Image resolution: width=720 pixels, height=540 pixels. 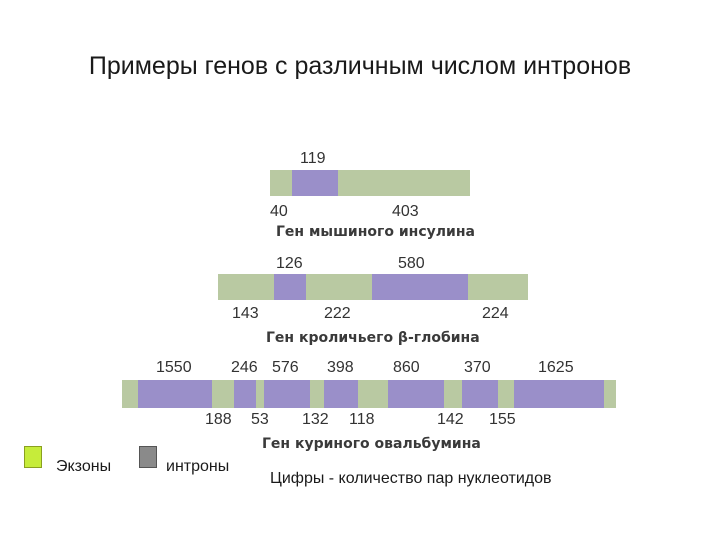 I want to click on label-bottom: 40, so click(x=279, y=211).